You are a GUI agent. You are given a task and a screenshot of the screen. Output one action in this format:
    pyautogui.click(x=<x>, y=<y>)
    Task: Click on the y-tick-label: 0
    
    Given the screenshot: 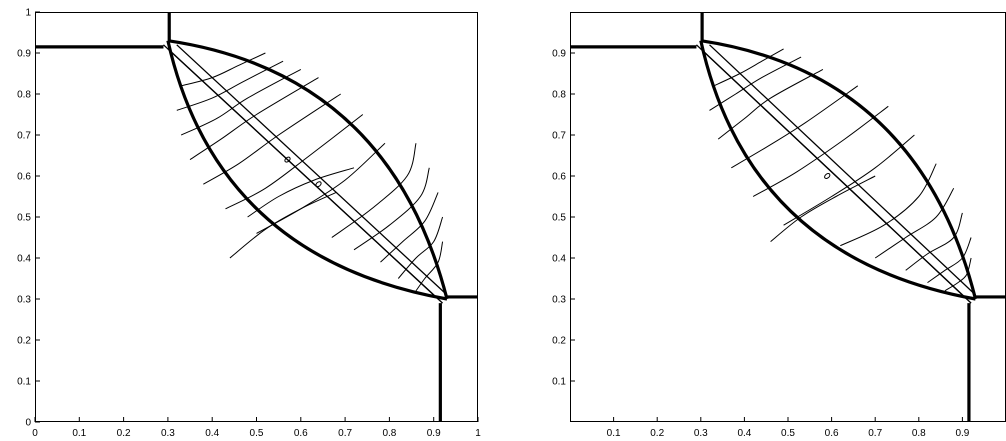 What is the action you would take?
    pyautogui.click(x=28, y=423)
    